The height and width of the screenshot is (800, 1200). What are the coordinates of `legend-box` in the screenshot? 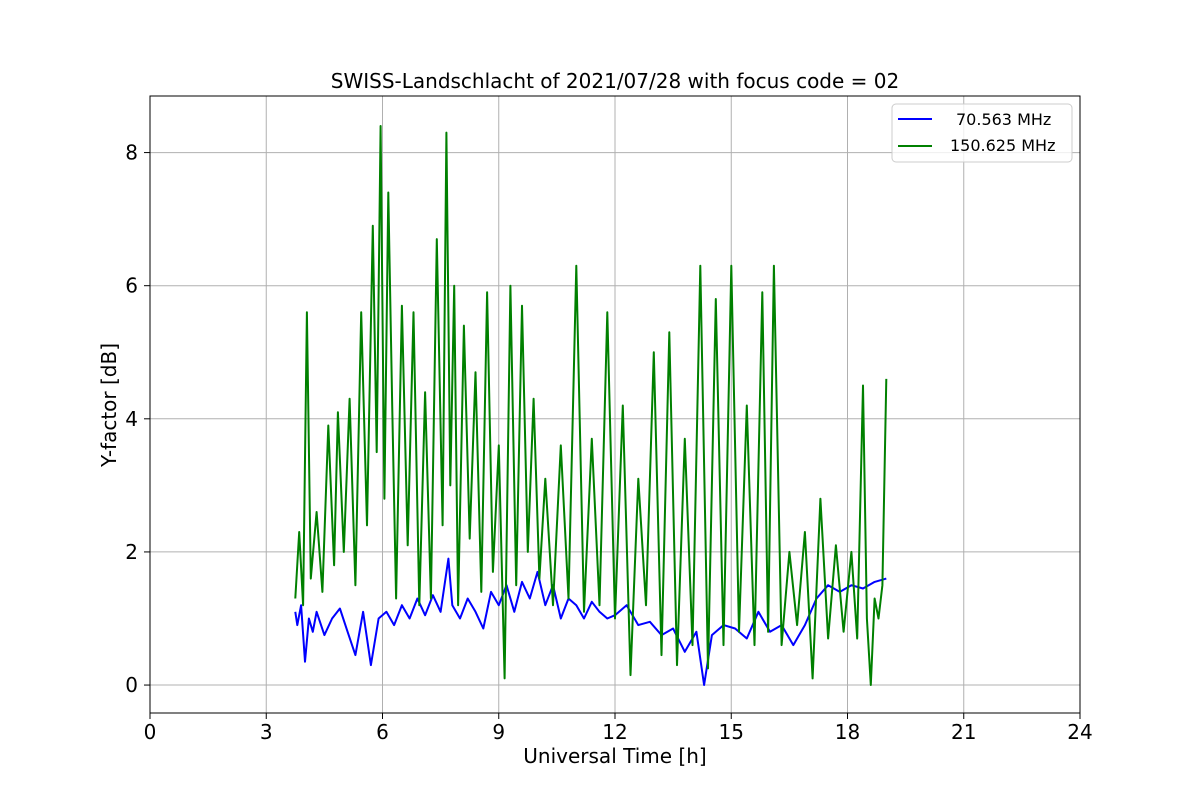 It's located at (982, 133).